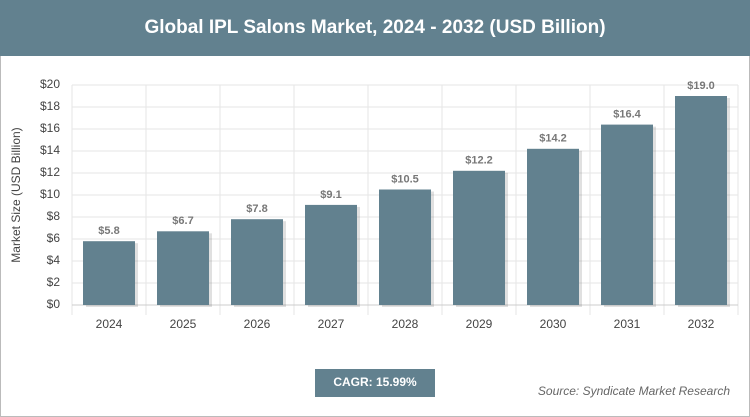  Describe the element at coordinates (479, 324) in the screenshot. I see `x-tick-label: 2029` at that location.